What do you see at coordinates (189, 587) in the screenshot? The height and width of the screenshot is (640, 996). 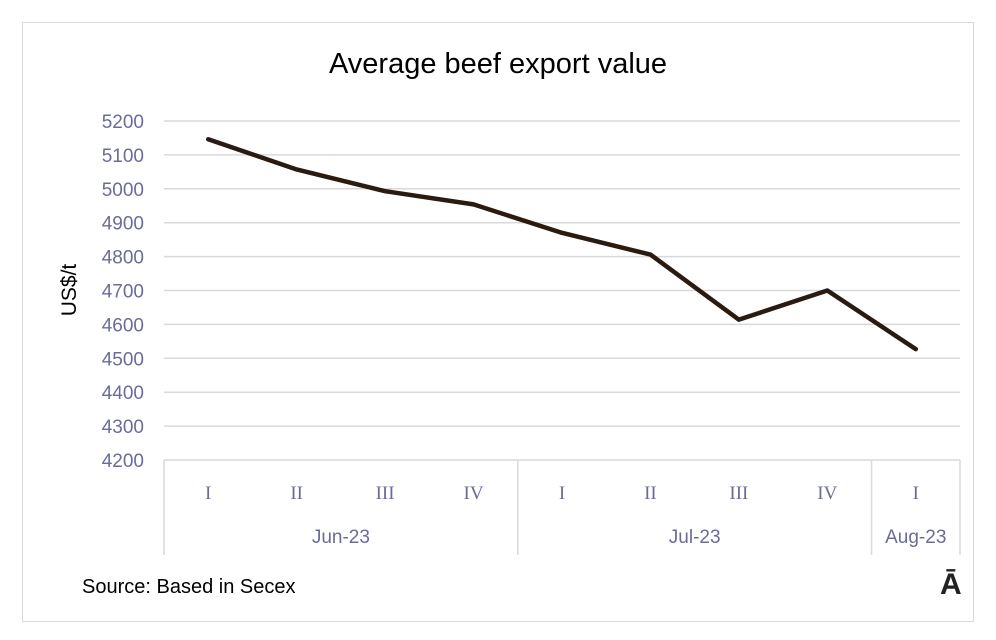 I see `source-note: Source: Based in Secex` at bounding box center [189, 587].